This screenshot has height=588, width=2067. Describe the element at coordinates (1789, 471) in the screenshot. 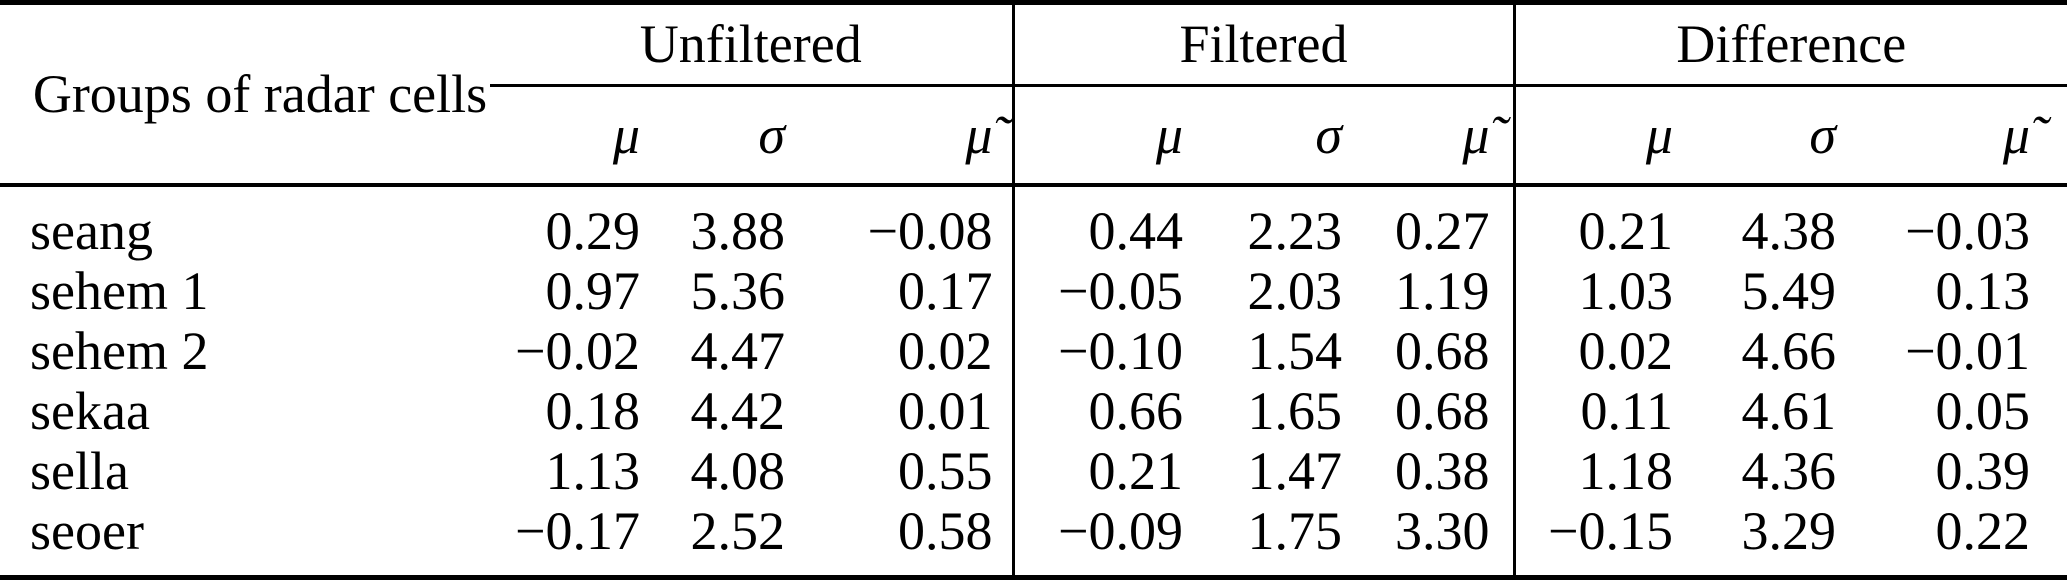

I see `cell-difference-sigma: 4.36` at that location.